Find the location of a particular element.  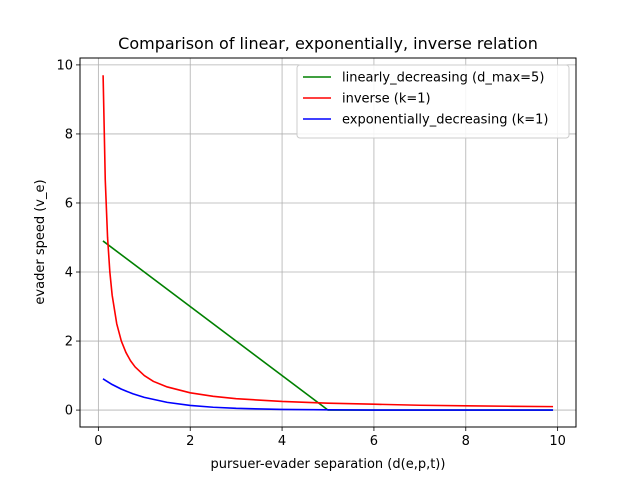

y-tick-label: 4 is located at coordinates (69, 273).